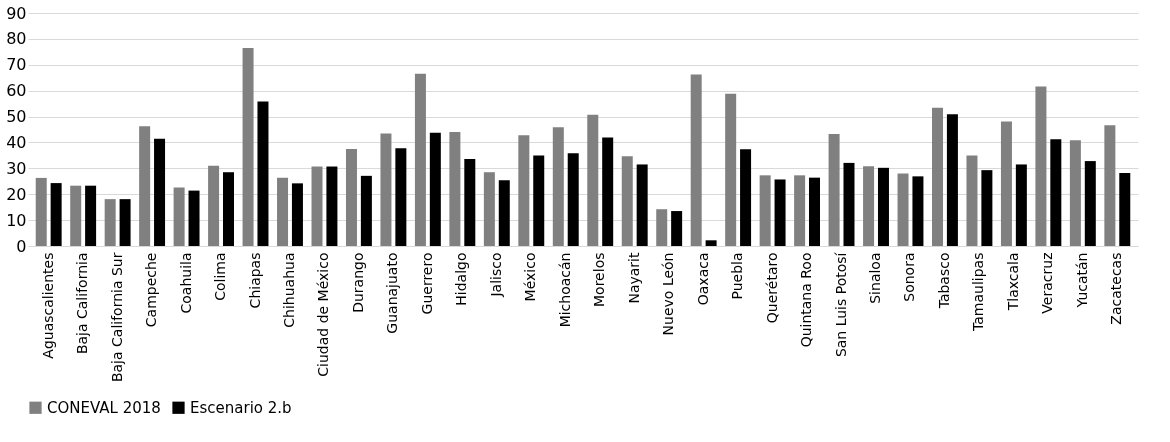 The width and height of the screenshot is (1170, 442). What do you see at coordinates (978, 292) in the screenshot?
I see `x-tick-label: Tamaulipas` at bounding box center [978, 292].